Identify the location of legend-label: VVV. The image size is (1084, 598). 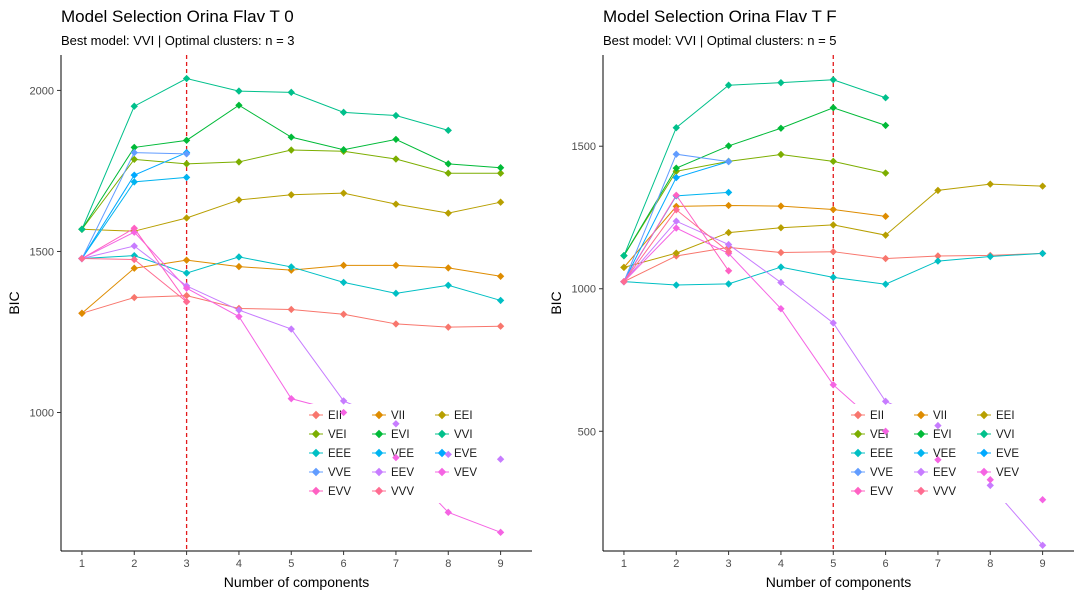
(944, 492).